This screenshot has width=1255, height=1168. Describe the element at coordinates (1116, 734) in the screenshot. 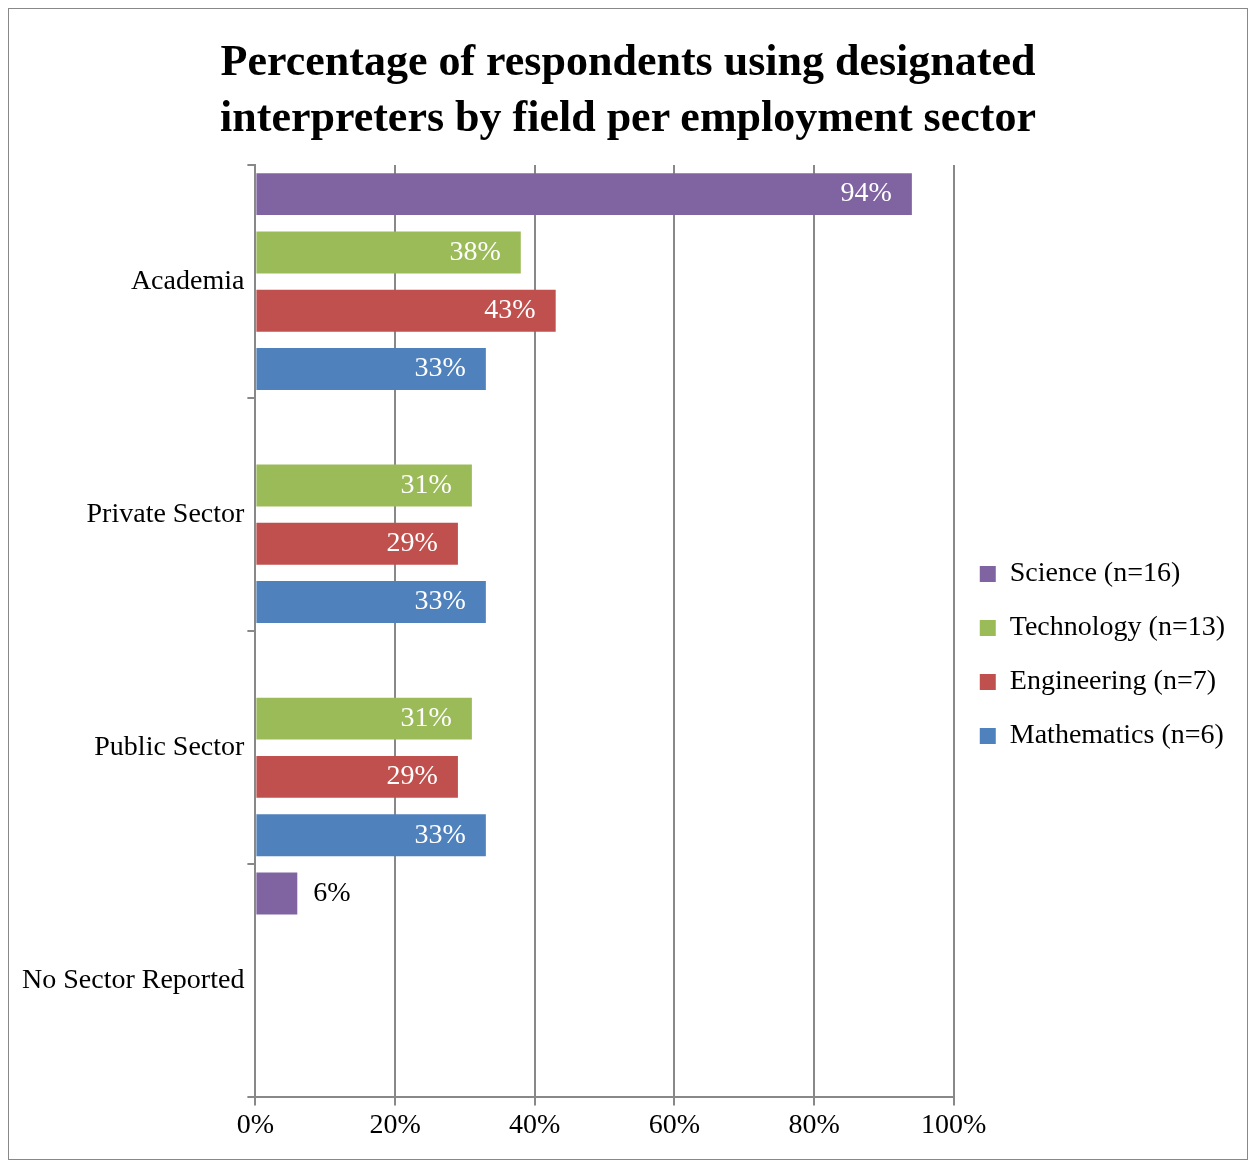

I see `legend-label: Mathematics (n=6)` at that location.